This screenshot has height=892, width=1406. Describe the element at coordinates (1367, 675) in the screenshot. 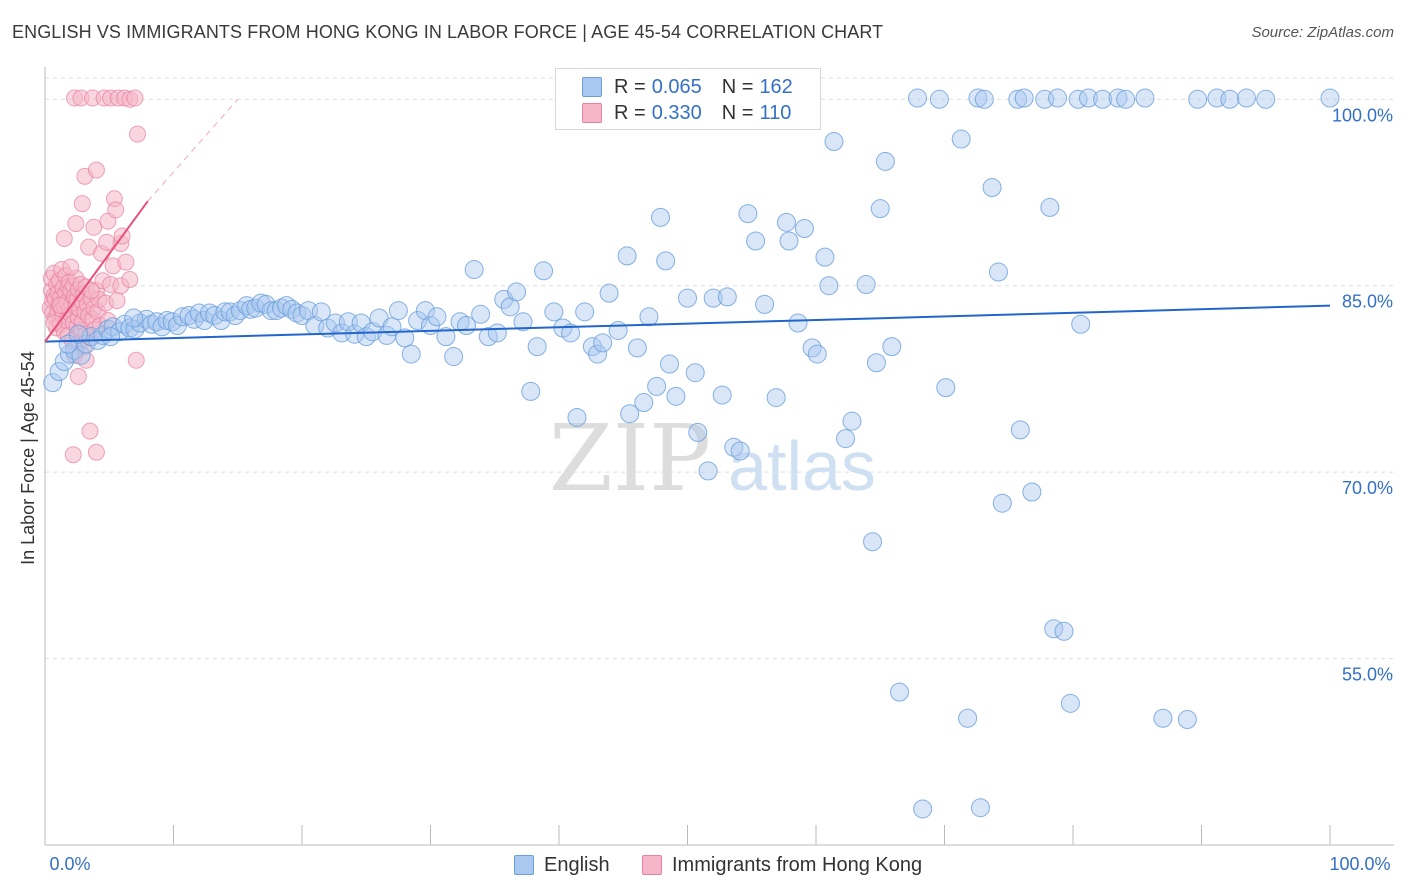

I see `y-tick-label: 55.0%` at that location.